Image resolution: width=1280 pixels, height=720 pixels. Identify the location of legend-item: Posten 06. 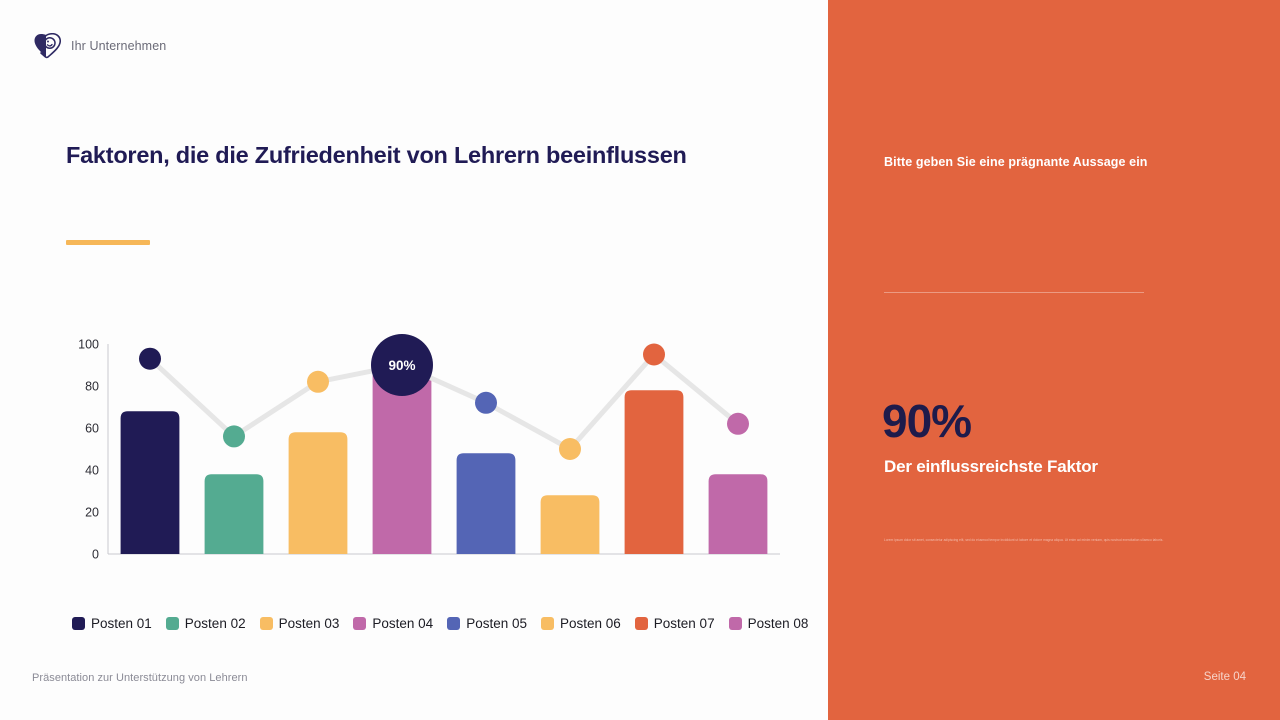
(580, 623).